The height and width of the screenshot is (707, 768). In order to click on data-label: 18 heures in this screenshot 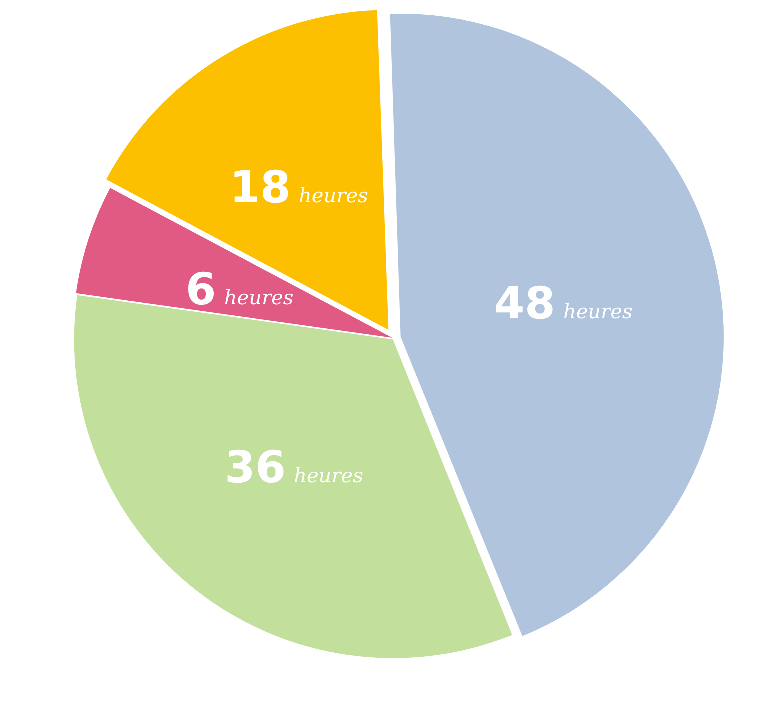, I will do `click(299, 188)`.